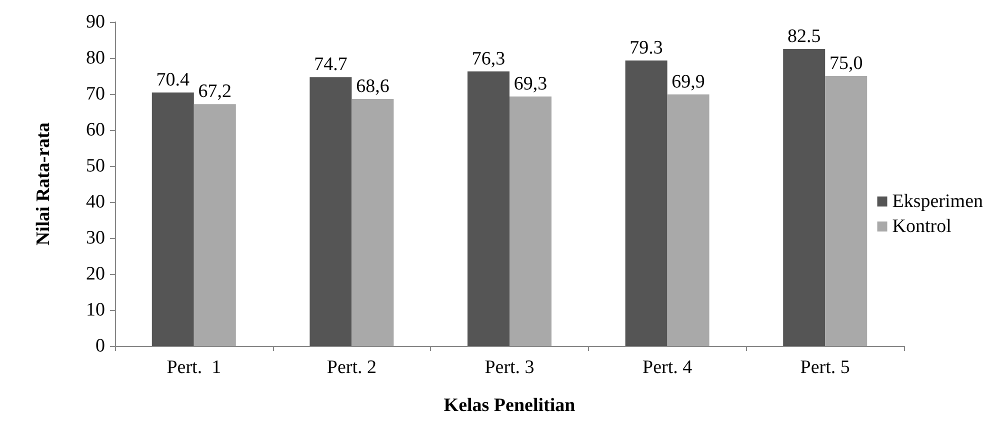 The height and width of the screenshot is (428, 992). I want to click on data-label: 70.4, so click(173, 80).